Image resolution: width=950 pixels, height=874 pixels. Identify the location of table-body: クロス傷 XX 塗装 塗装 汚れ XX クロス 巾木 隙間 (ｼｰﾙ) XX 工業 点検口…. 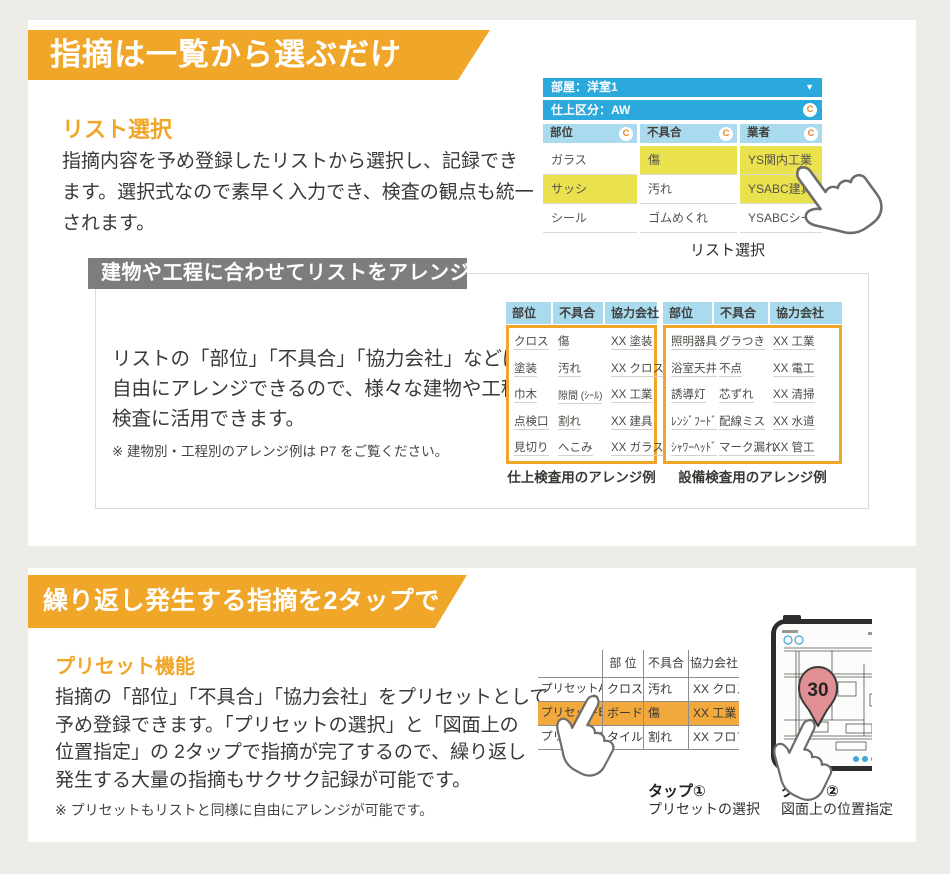
(585, 394).